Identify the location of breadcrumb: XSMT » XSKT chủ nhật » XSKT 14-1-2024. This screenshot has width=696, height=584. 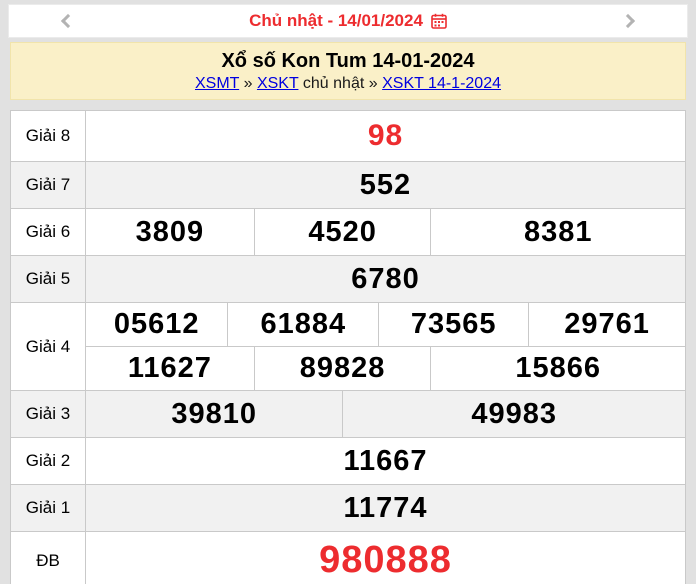
(348, 84).